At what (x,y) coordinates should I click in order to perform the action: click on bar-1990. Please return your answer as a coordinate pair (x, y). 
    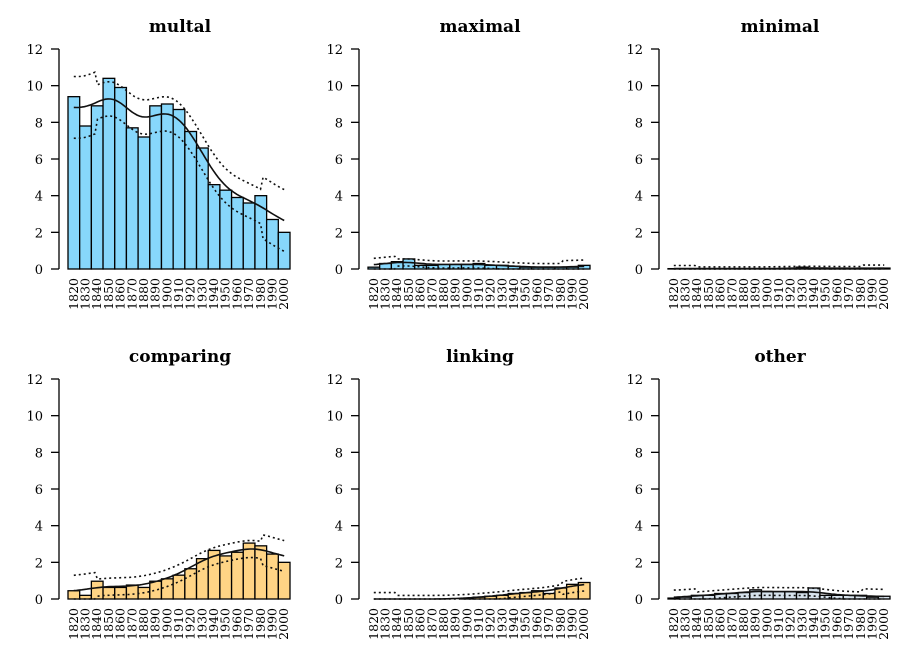
    Looking at the image, I should click on (872, 598).